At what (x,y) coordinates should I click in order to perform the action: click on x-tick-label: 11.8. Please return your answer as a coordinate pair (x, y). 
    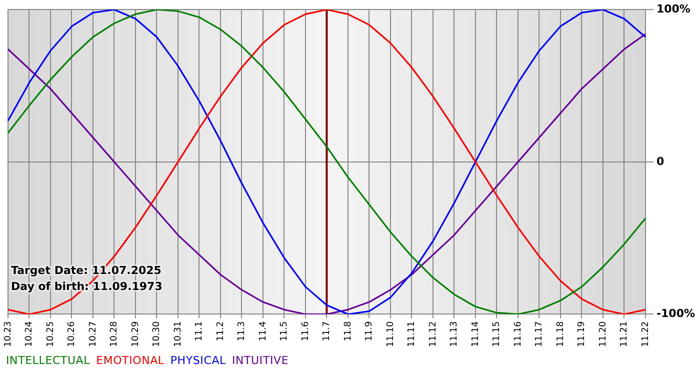
    Looking at the image, I should click on (348, 331).